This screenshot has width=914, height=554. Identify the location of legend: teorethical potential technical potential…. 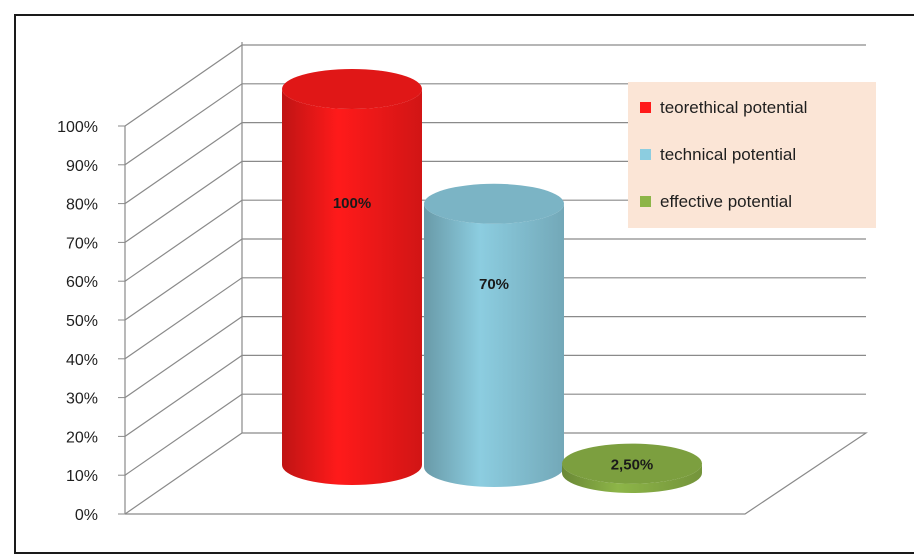
(752, 155).